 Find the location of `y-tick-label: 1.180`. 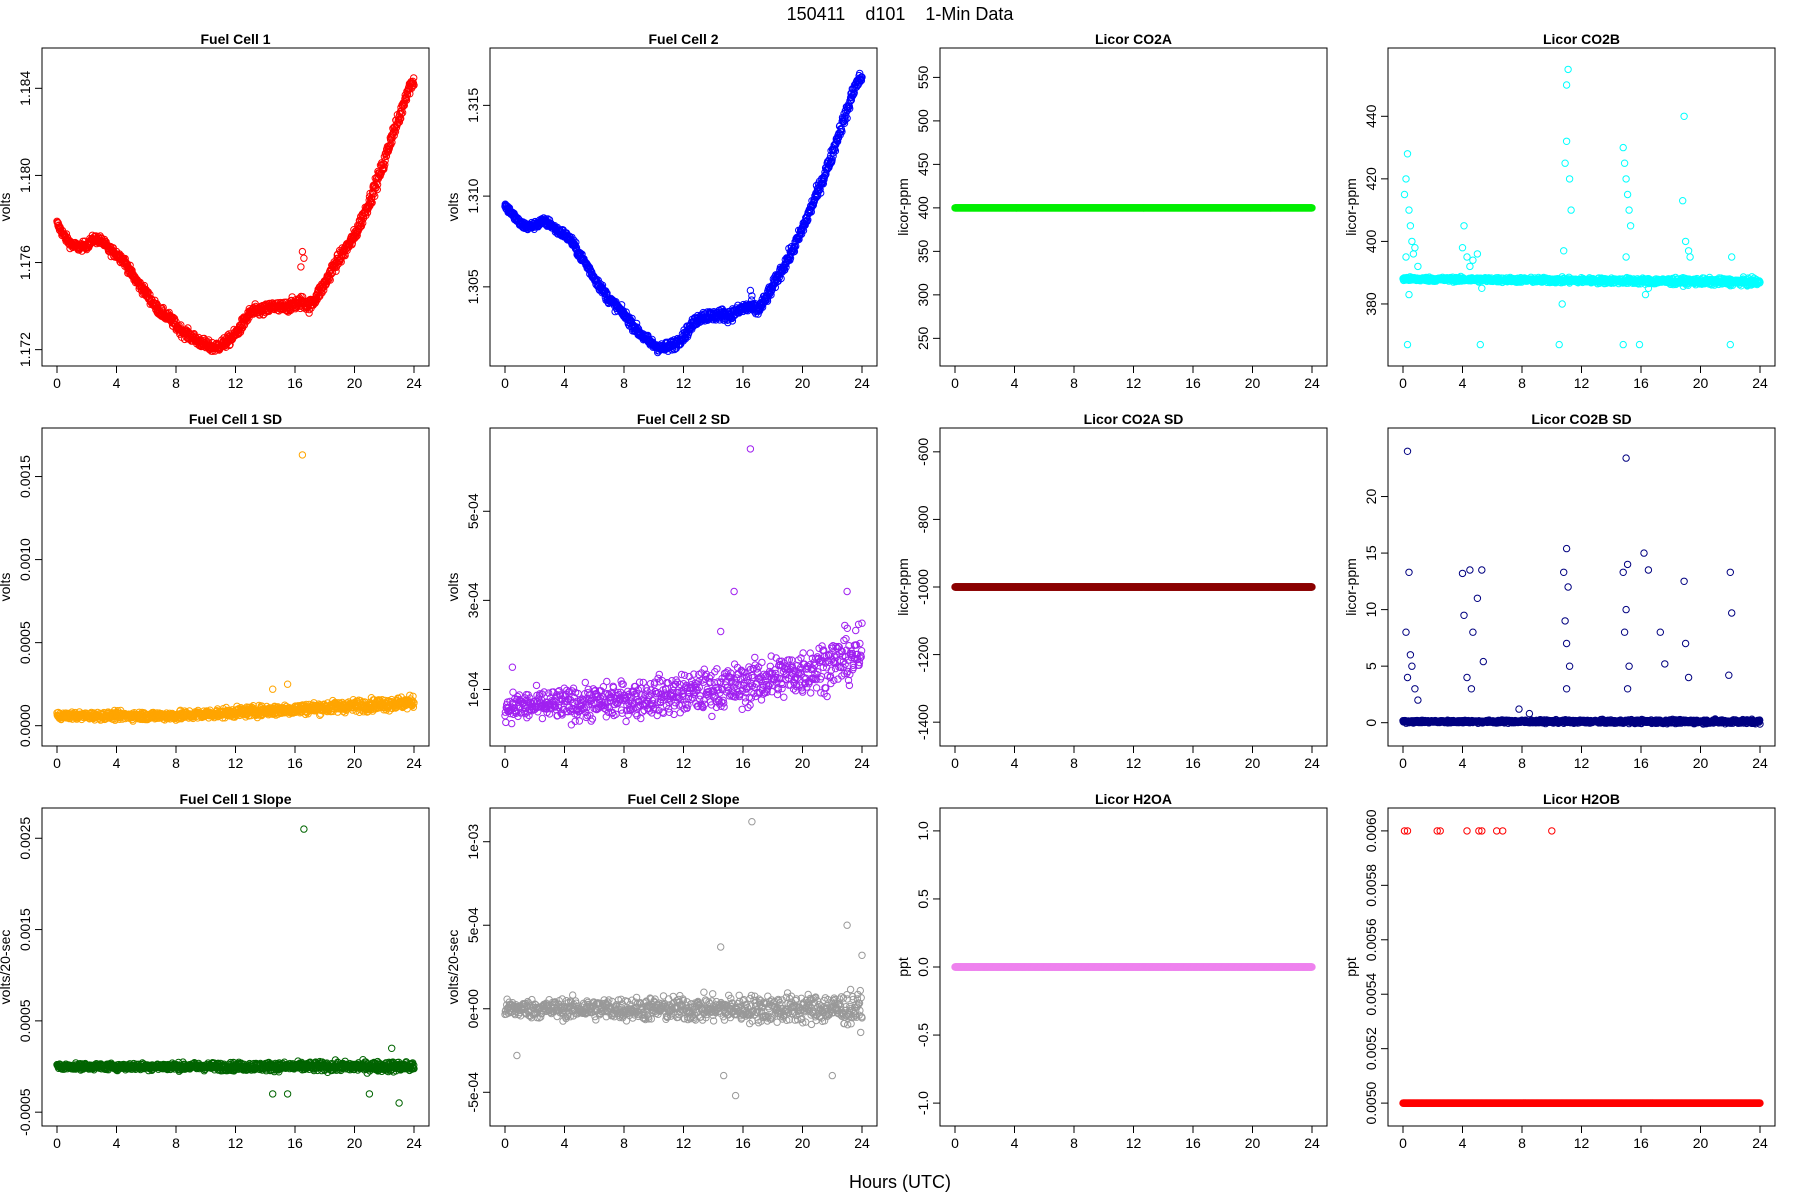

y-tick-label: 1.180 is located at coordinates (25, 175).